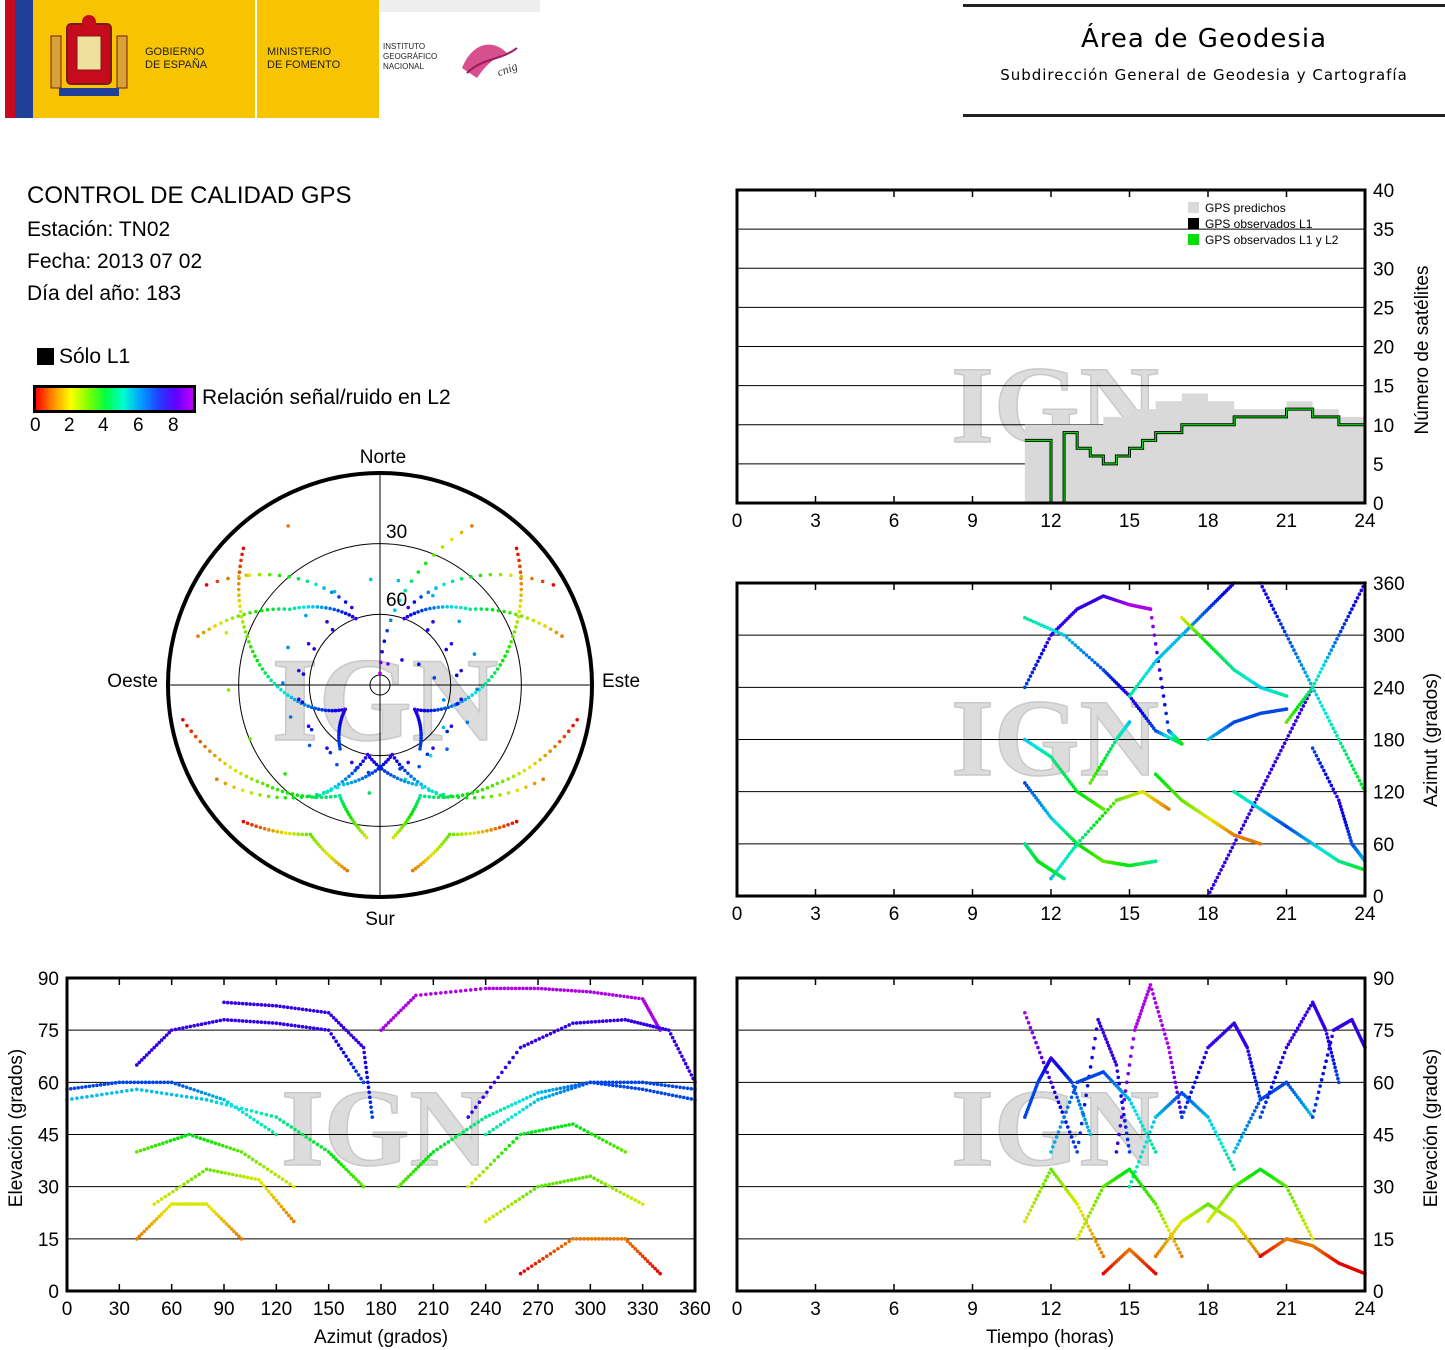 The width and height of the screenshot is (1445, 1350). What do you see at coordinates (383, 457) in the screenshot?
I see `north-label: Norte` at bounding box center [383, 457].